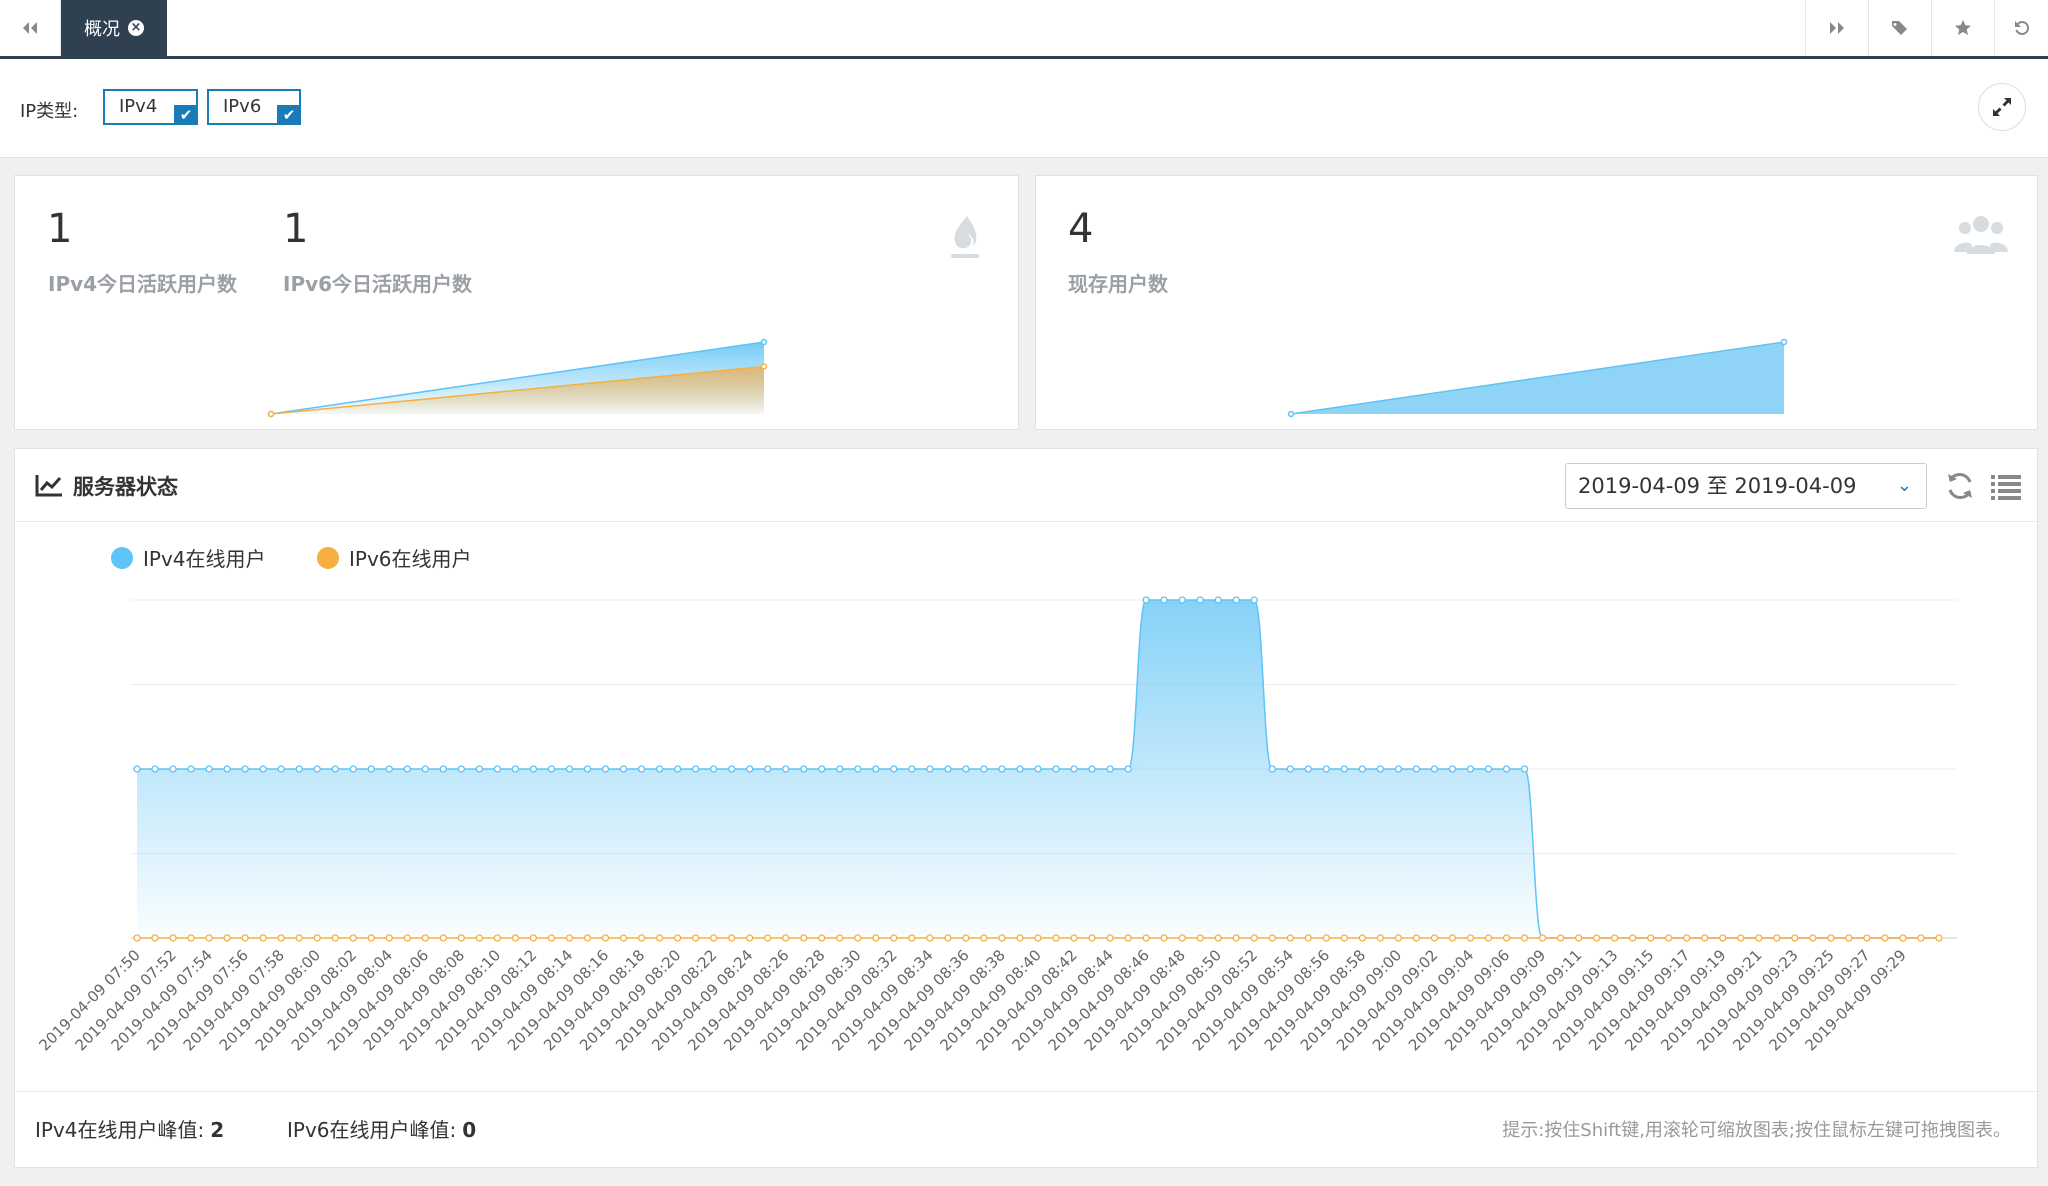  Describe the element at coordinates (136, 28) in the screenshot. I see `close-icon: ×` at that location.